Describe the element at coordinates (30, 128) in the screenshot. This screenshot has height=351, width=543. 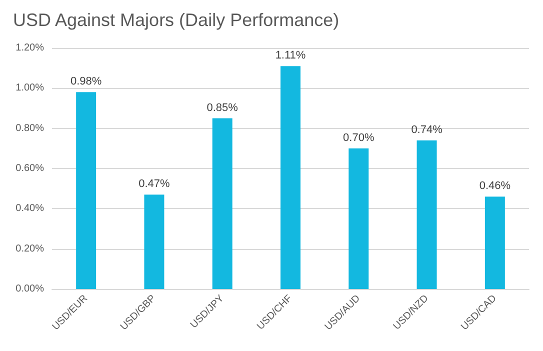
I see `y-tick-label: 0.80%` at that location.